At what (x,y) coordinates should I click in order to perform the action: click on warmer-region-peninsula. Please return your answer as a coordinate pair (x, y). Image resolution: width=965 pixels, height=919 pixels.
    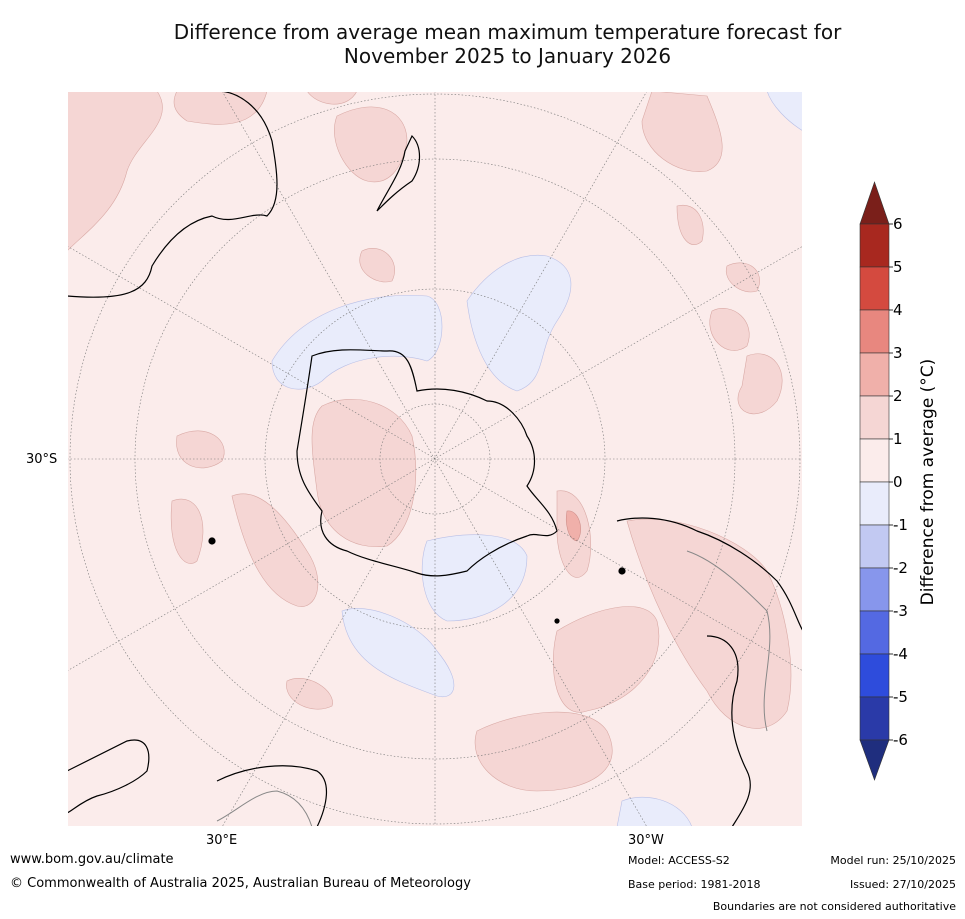
    Looking at the image, I should click on (573, 526).